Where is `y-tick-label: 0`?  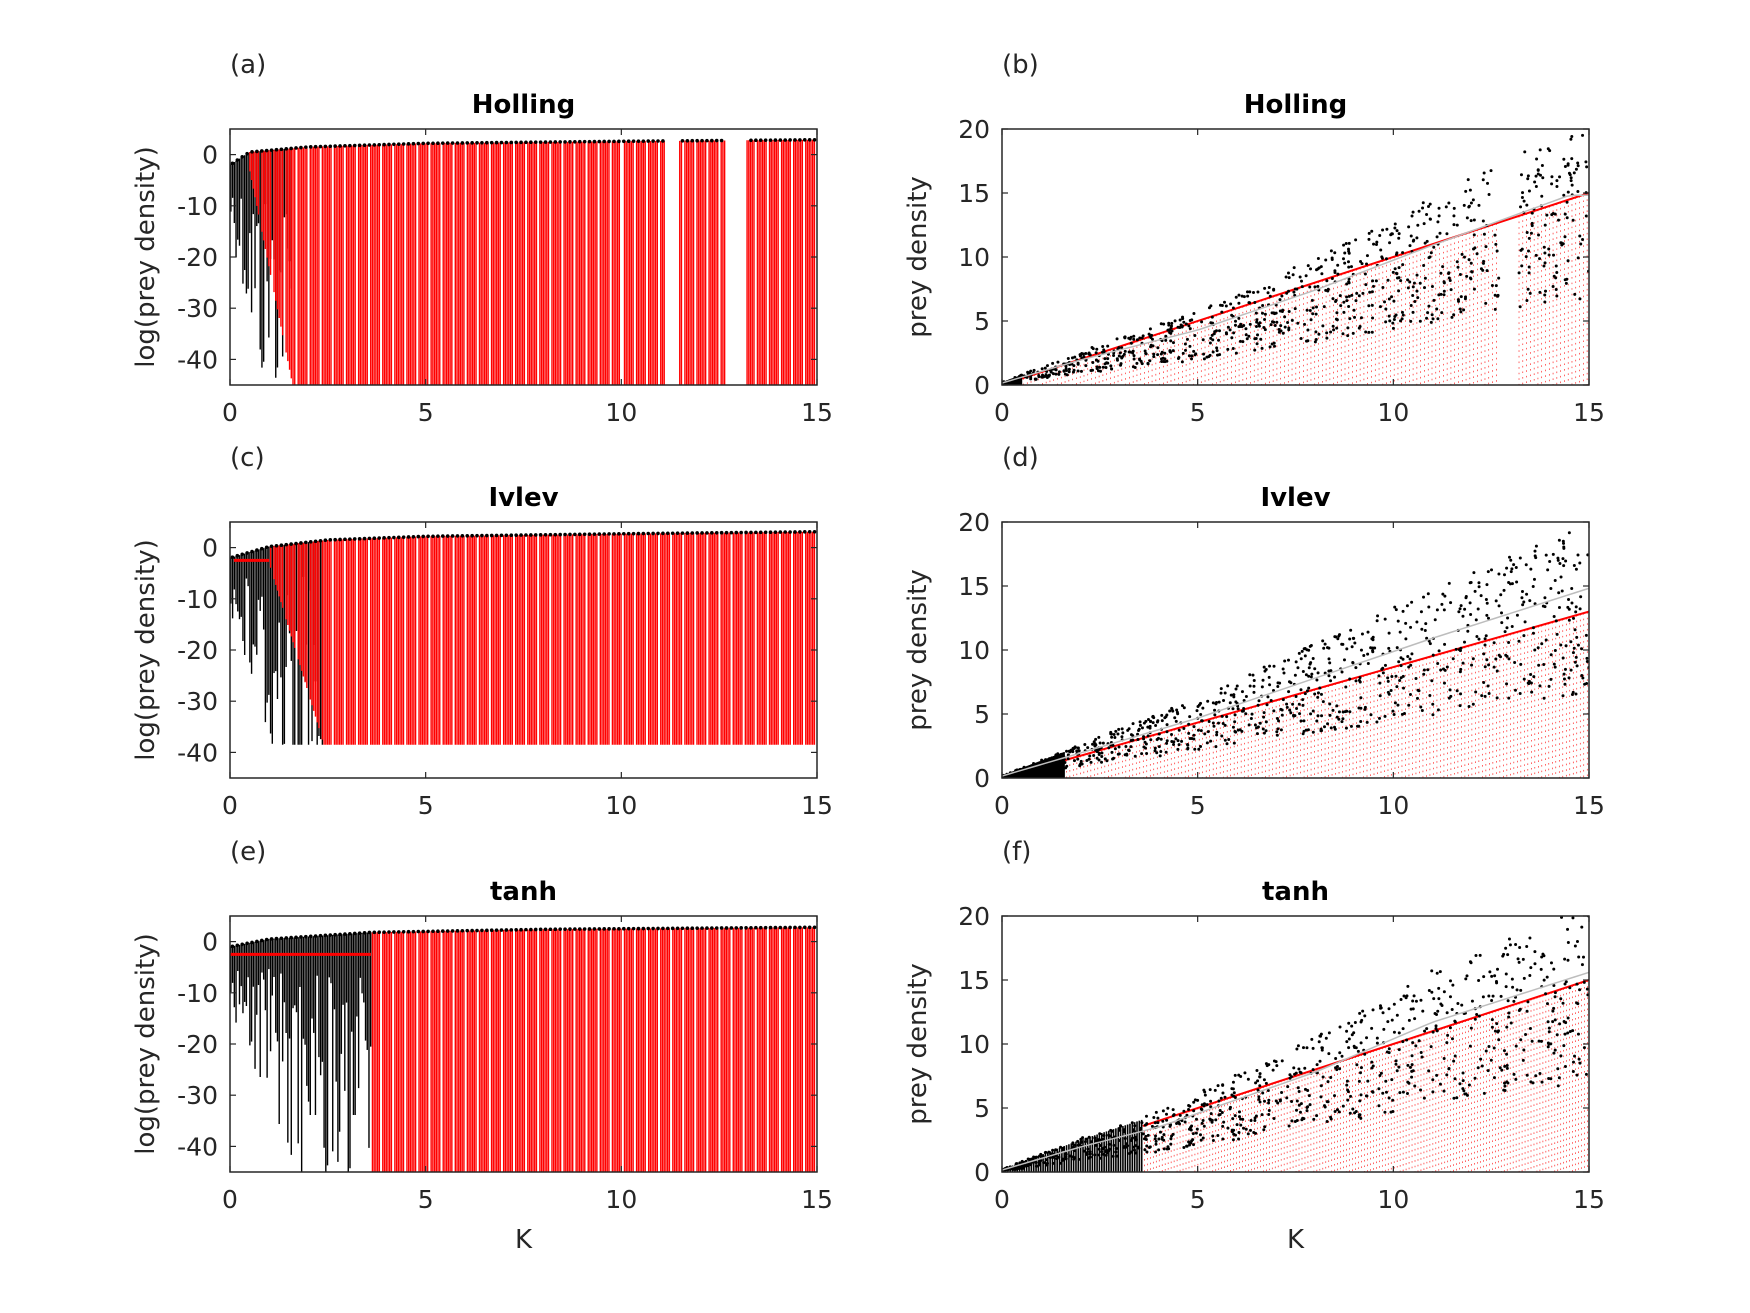 y-tick-label: 0 is located at coordinates (982, 385).